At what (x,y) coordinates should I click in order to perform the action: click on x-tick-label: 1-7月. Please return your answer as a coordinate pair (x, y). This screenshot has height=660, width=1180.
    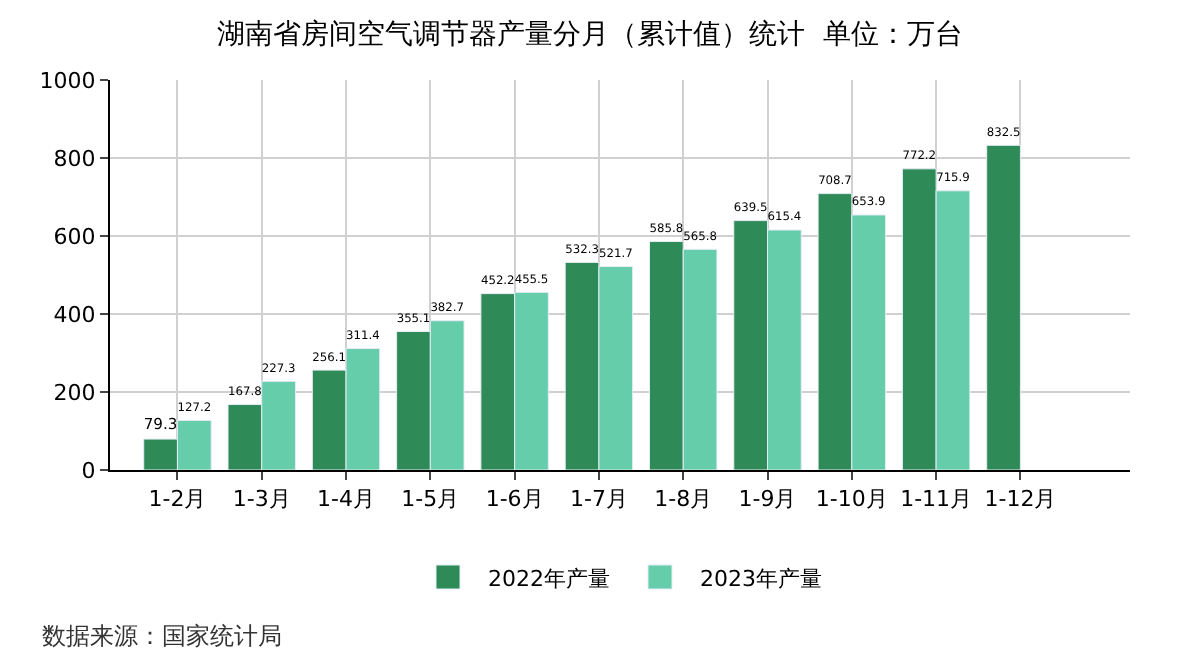
    Looking at the image, I should click on (598, 499).